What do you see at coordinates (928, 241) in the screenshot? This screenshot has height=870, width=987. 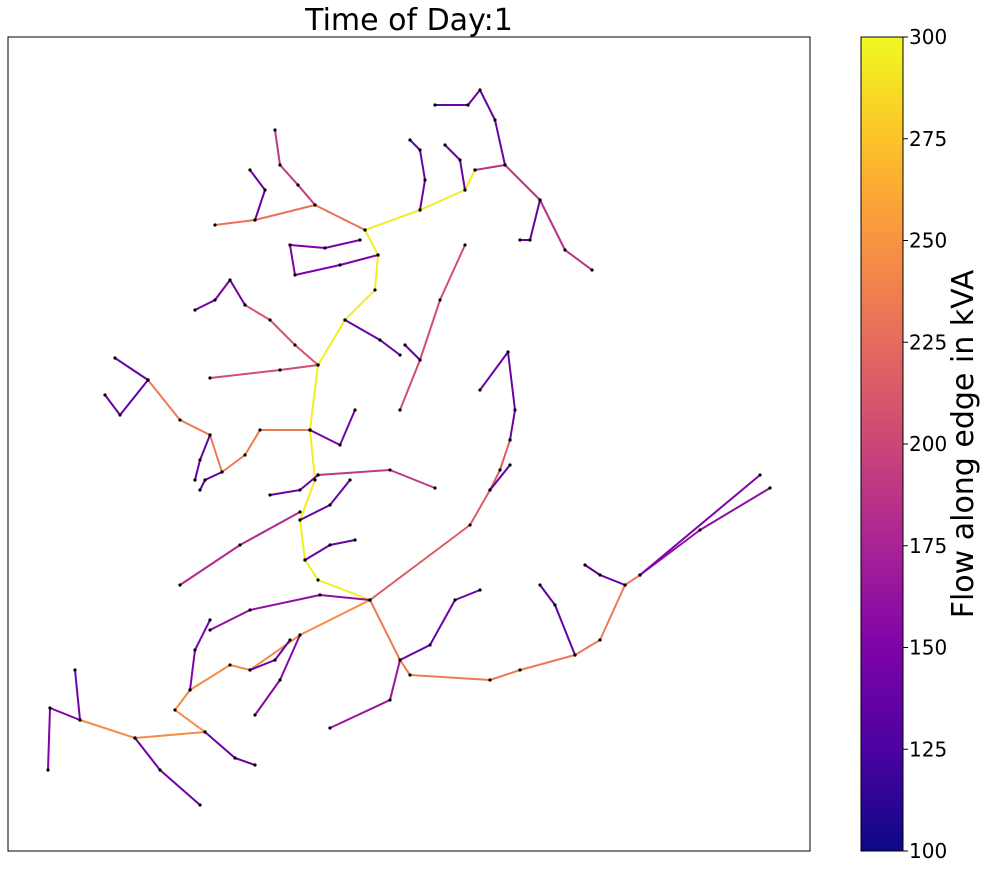 I see `colorbar-tick-label: 250` at bounding box center [928, 241].